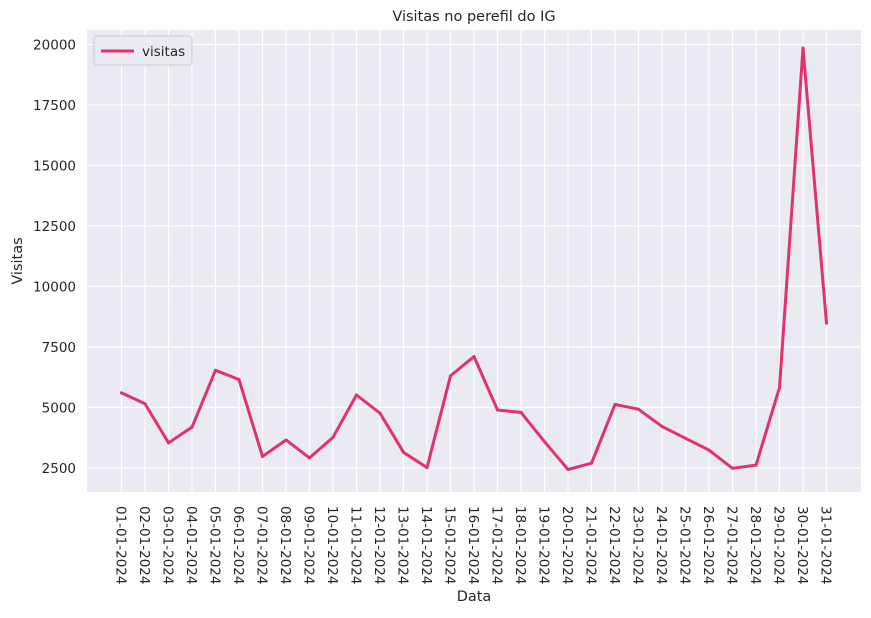  Describe the element at coordinates (379, 545) in the screenshot. I see `x-tick-label: 12-01-2024` at that location.